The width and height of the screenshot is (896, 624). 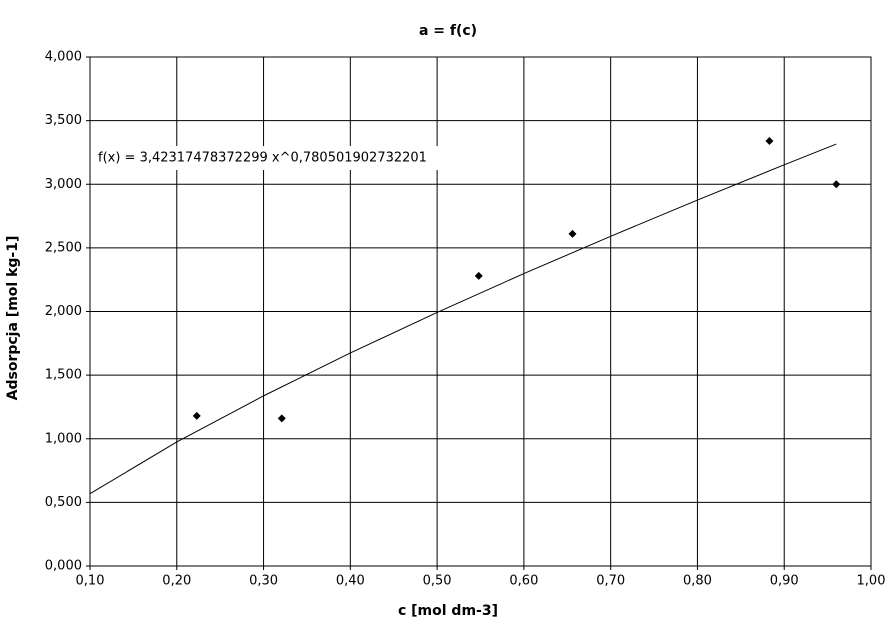 I want to click on x-tick-label: 0,60, so click(x=523, y=581).